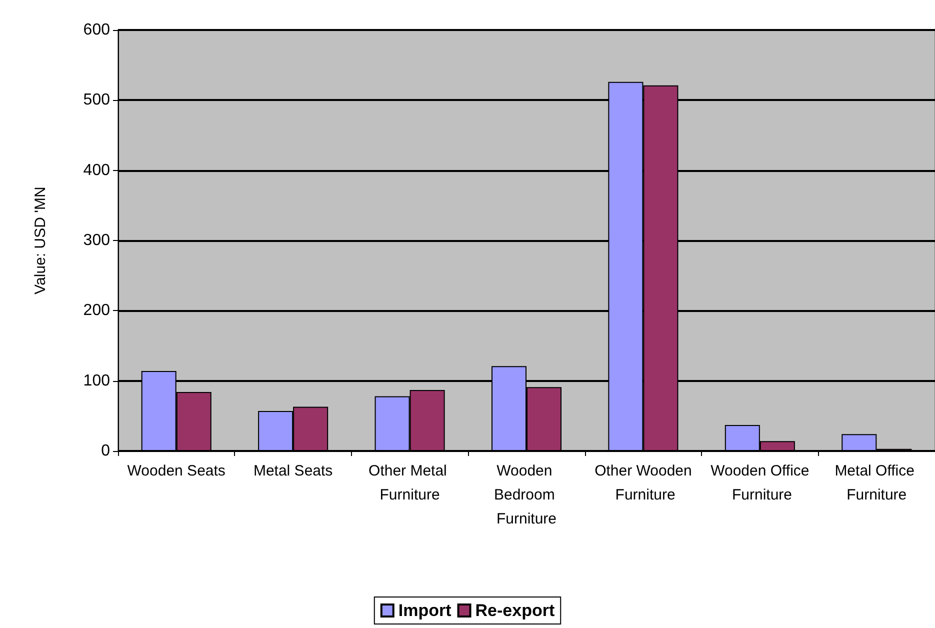  What do you see at coordinates (96, 381) in the screenshot?
I see `y-tick-label: 100` at bounding box center [96, 381].